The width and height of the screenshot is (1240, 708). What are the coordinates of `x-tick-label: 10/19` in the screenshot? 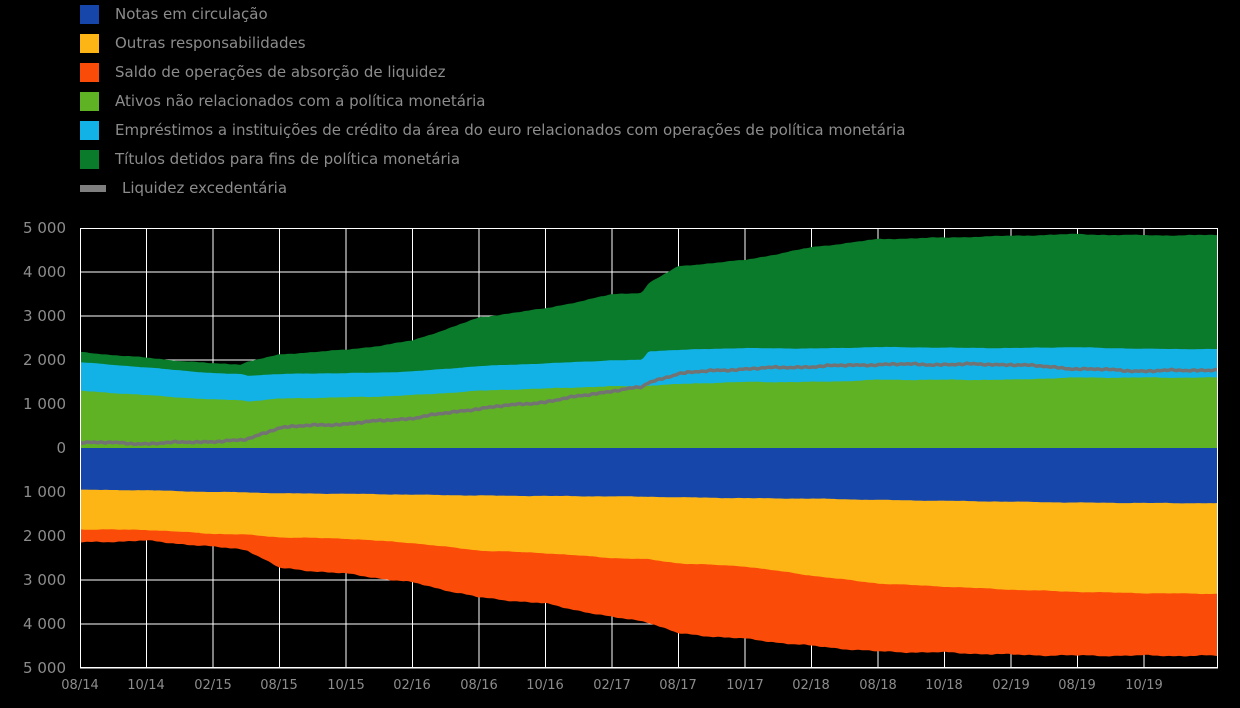 It's located at (1144, 685).